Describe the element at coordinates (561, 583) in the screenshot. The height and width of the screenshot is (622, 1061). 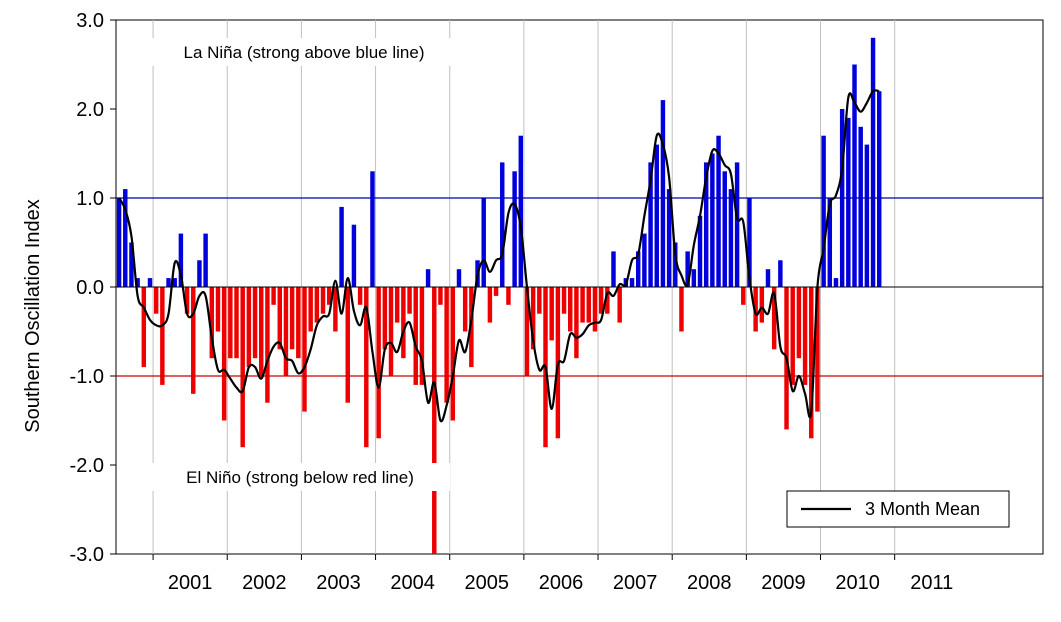
I see `x-tick-label-2006: 2006` at that location.